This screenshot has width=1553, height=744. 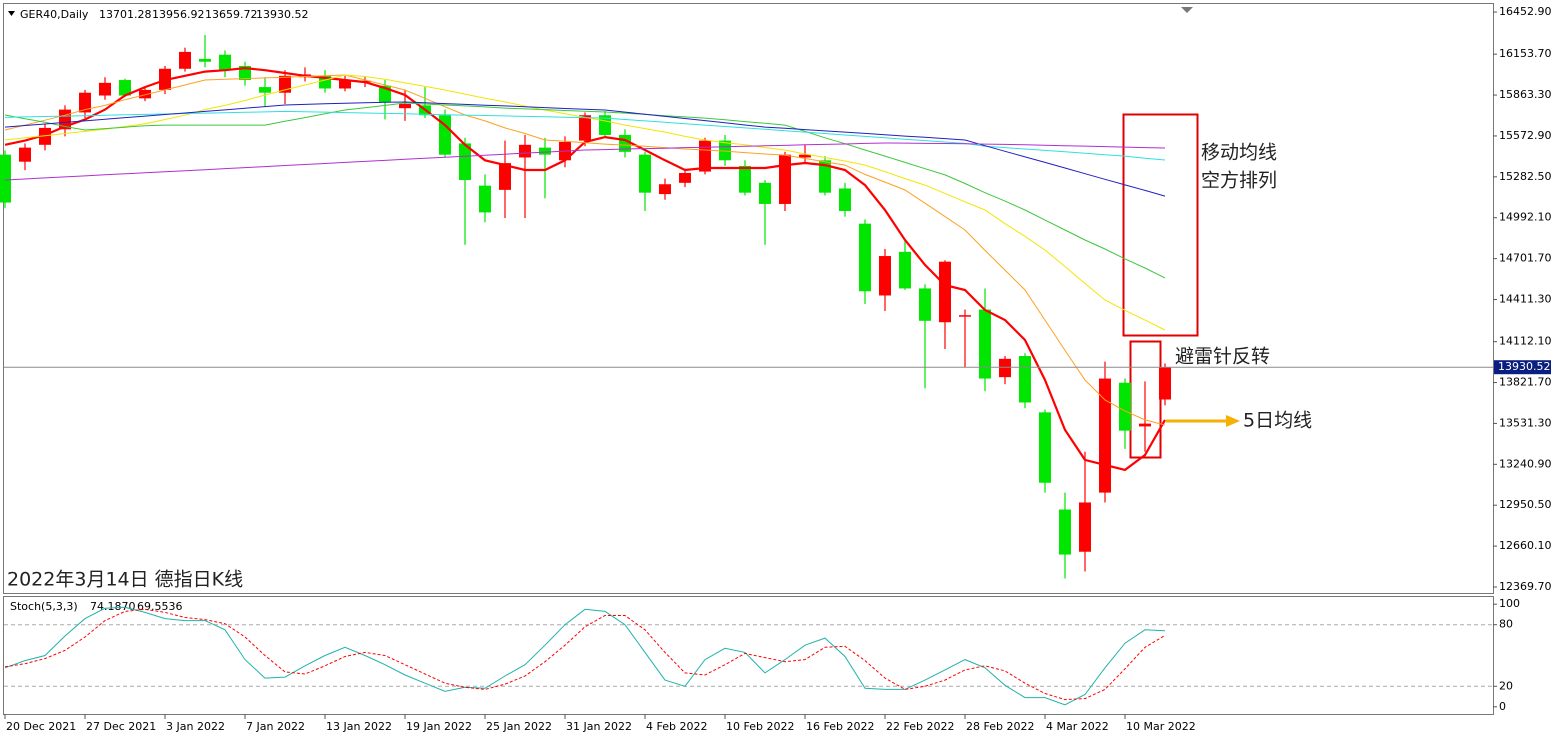 What do you see at coordinates (275, 726) in the screenshot?
I see `x-tick-label: 7 Jan 2022` at bounding box center [275, 726].